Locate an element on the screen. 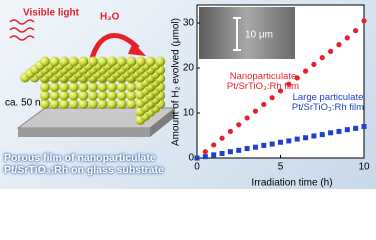 This screenshot has height=240, width=376. glass-substrate-side is located at coordinates (84, 132).